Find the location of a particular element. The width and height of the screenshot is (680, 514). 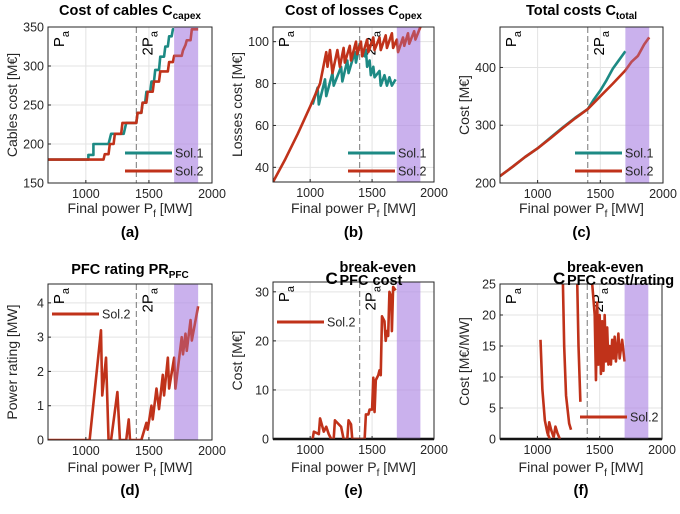

chart-title-main: Cost of losses C is located at coordinates (342, 11).